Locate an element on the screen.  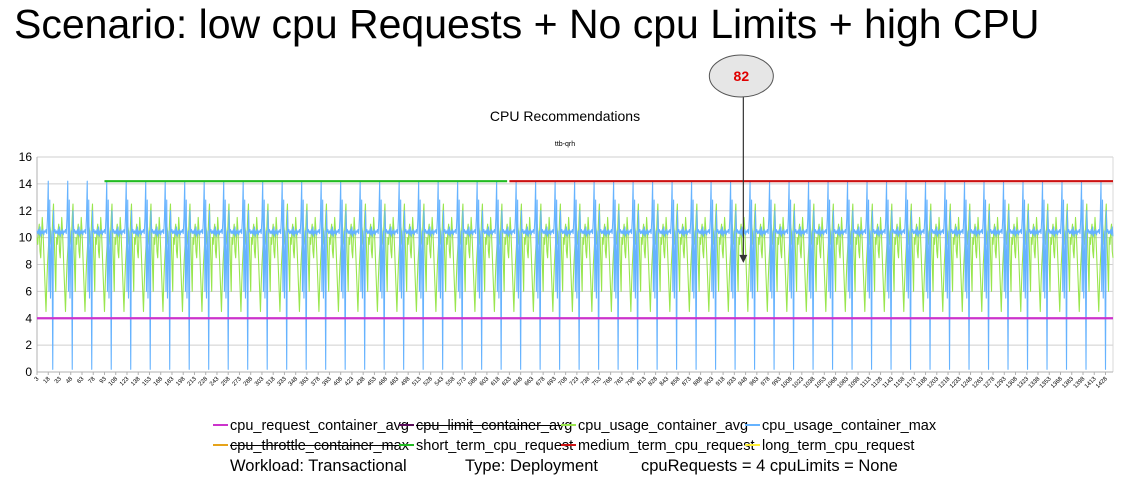
x-tick-label: 498 is located at coordinates (406, 382).